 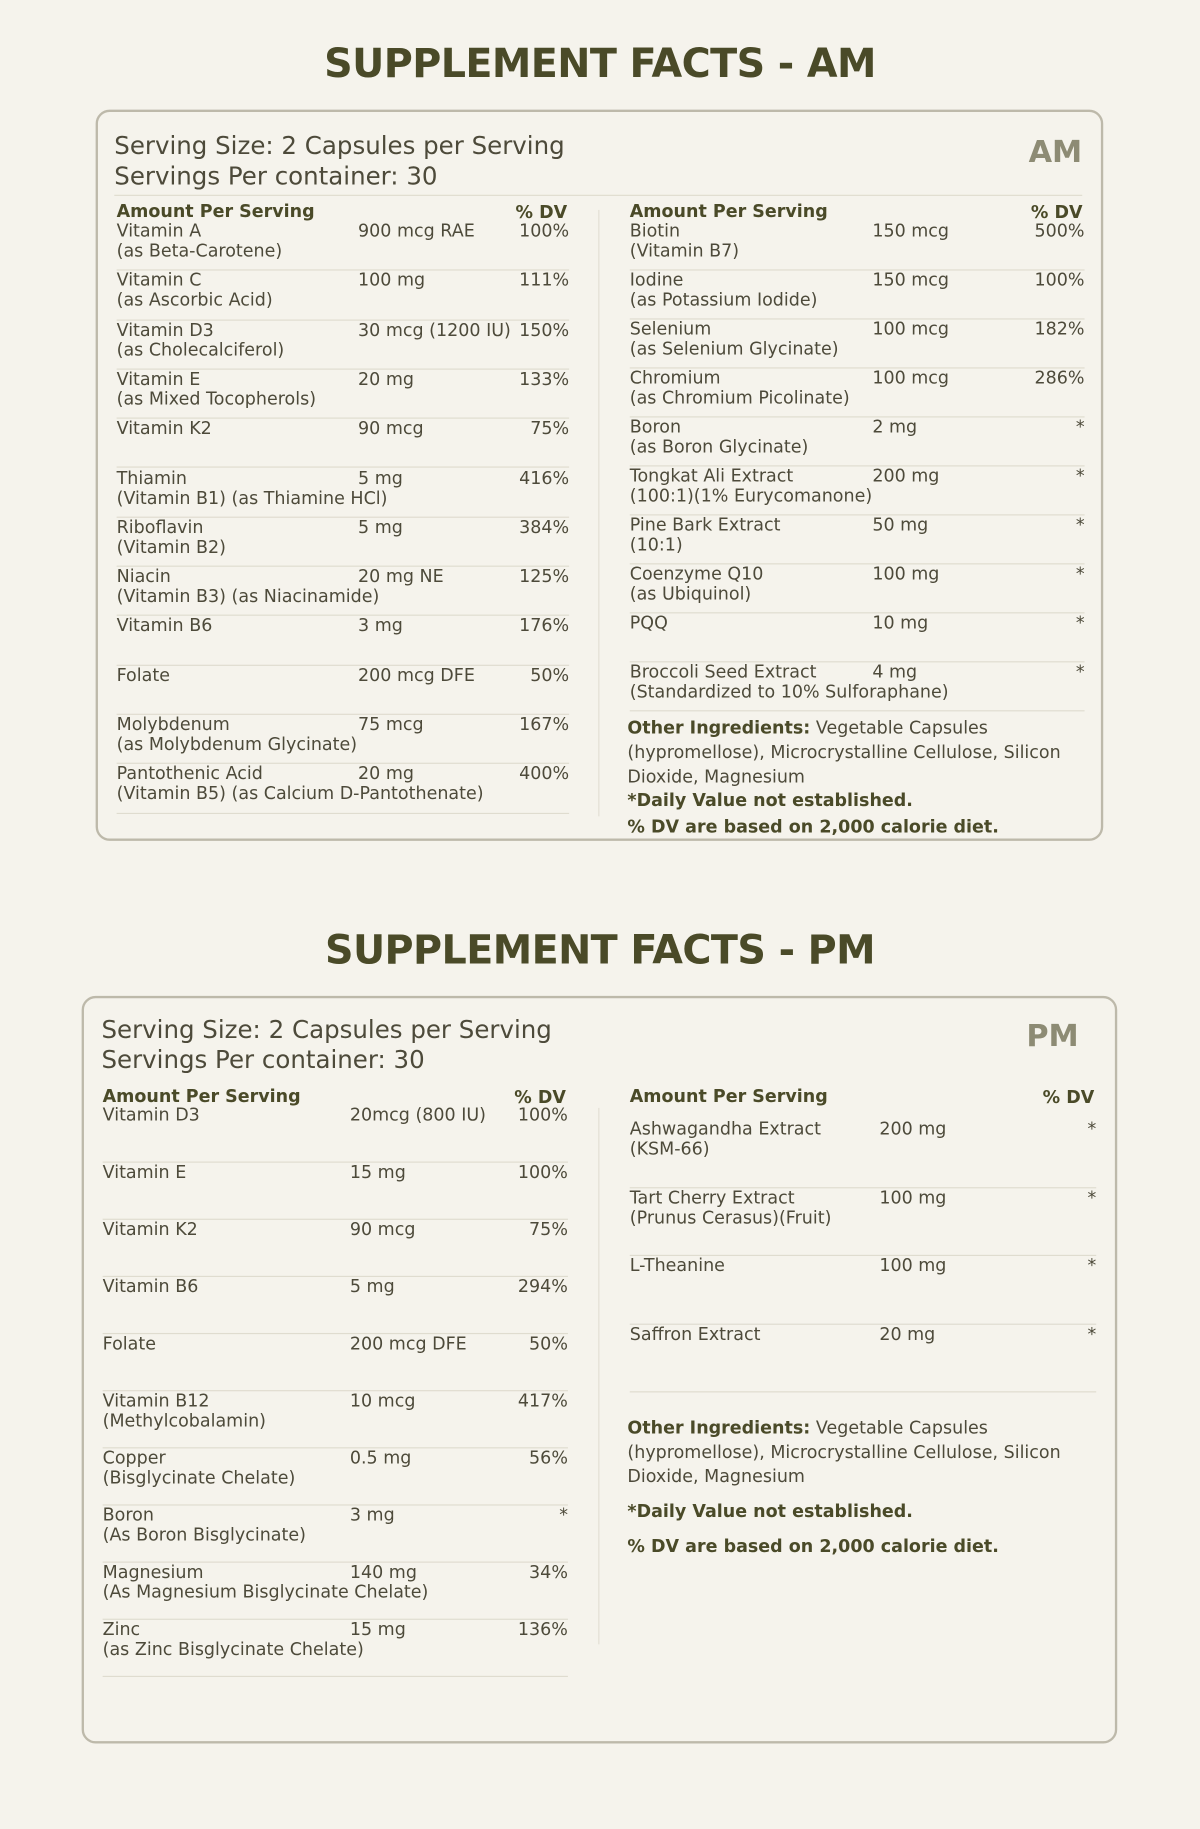 I want to click on daily-value: 167%, so click(x=544, y=724).